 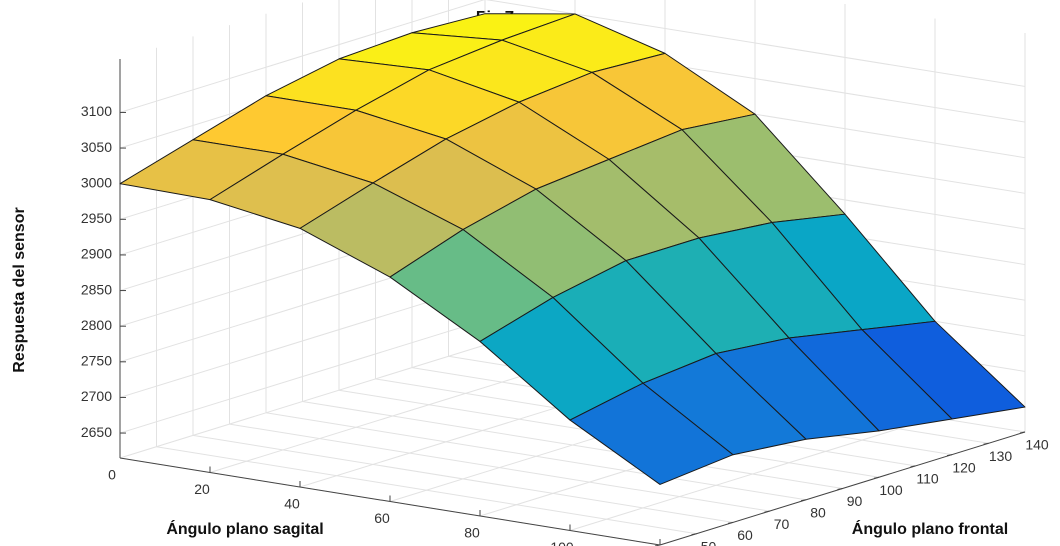 I want to click on z-tick-label: 2800, so click(x=96, y=325).